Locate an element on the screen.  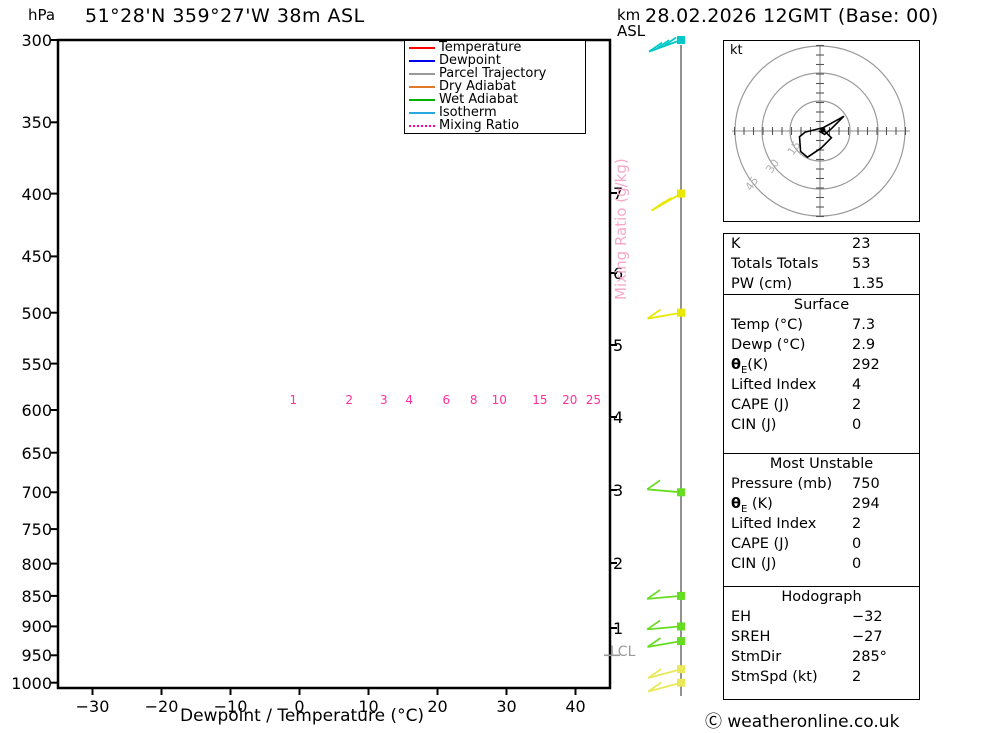
info-label: Pressure (mb) is located at coordinates (782, 484).